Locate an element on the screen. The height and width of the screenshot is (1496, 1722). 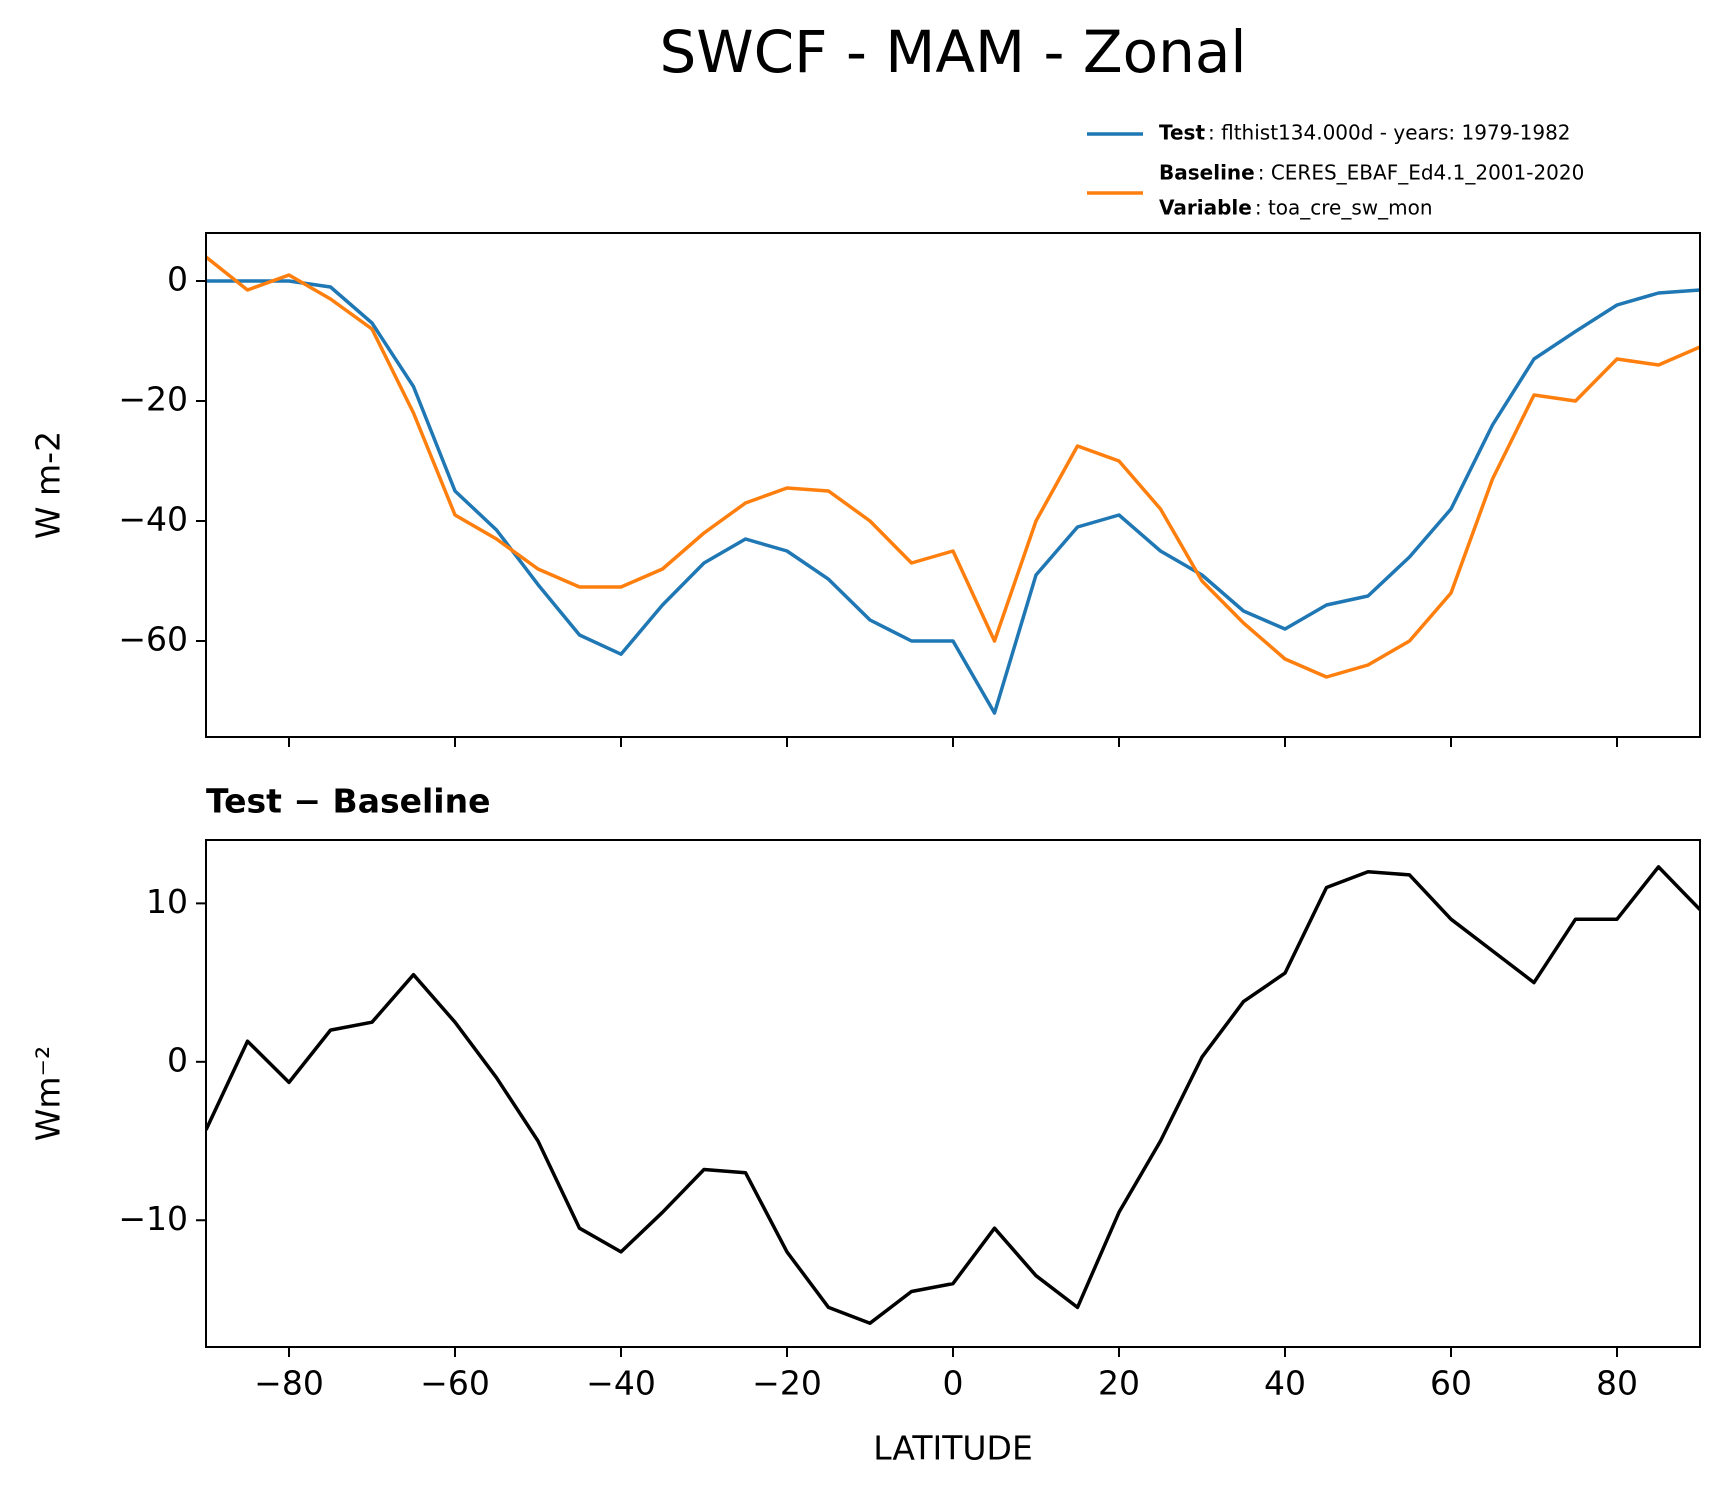
y-axis-label: Wm⁻² is located at coordinates (48, 1093).